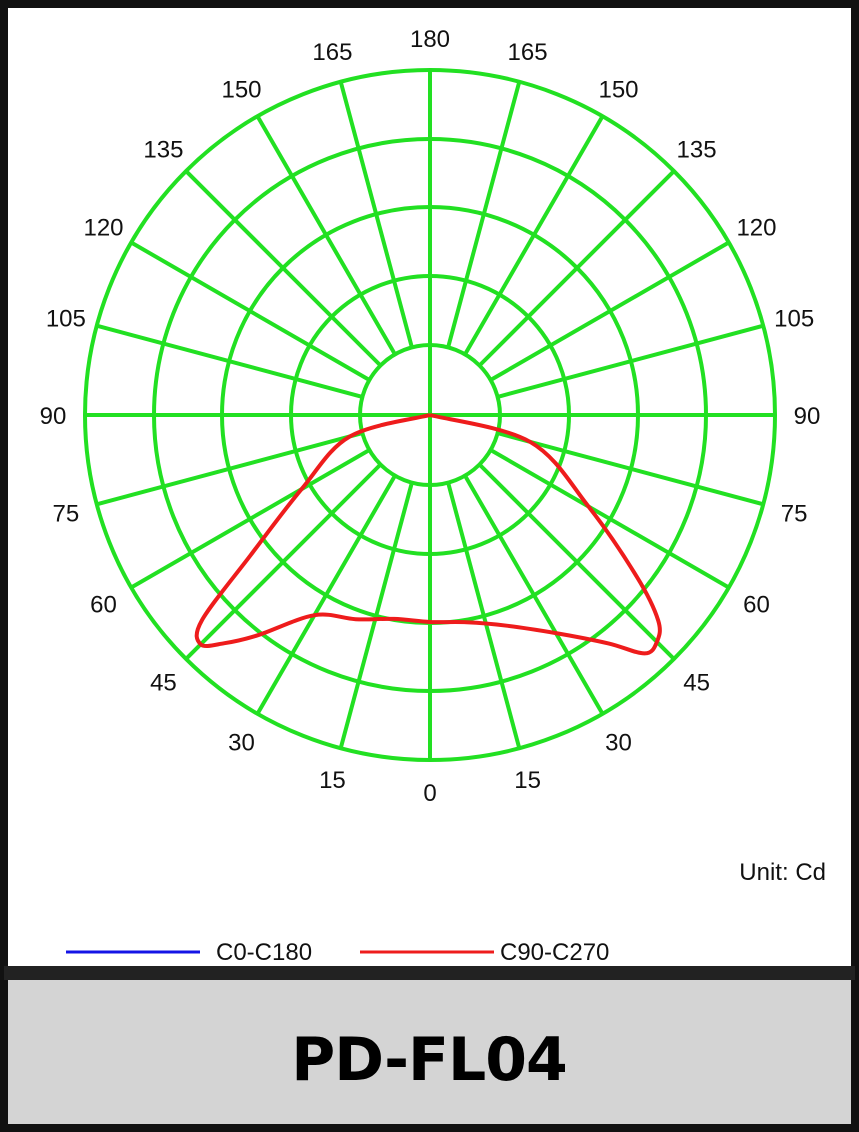  I want to click on panel-divider, so click(429, 973).